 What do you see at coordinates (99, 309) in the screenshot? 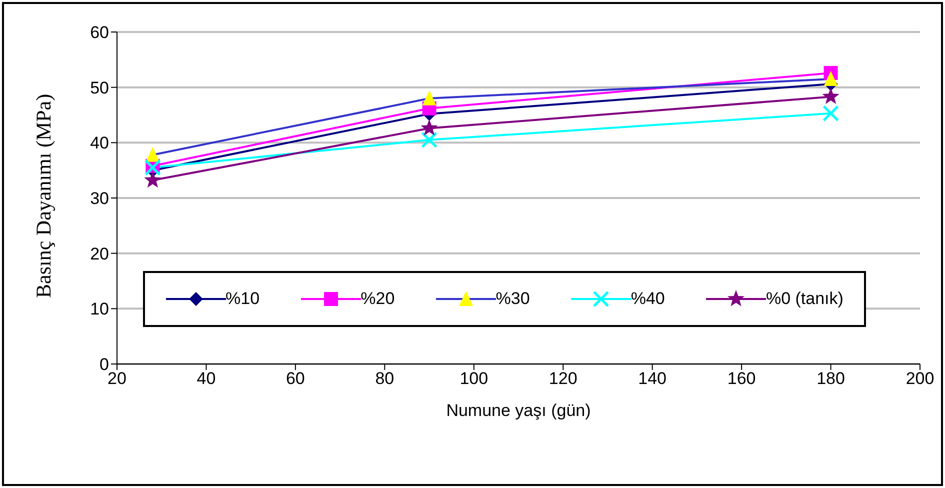
I see `y-tick-label: 10` at bounding box center [99, 309].